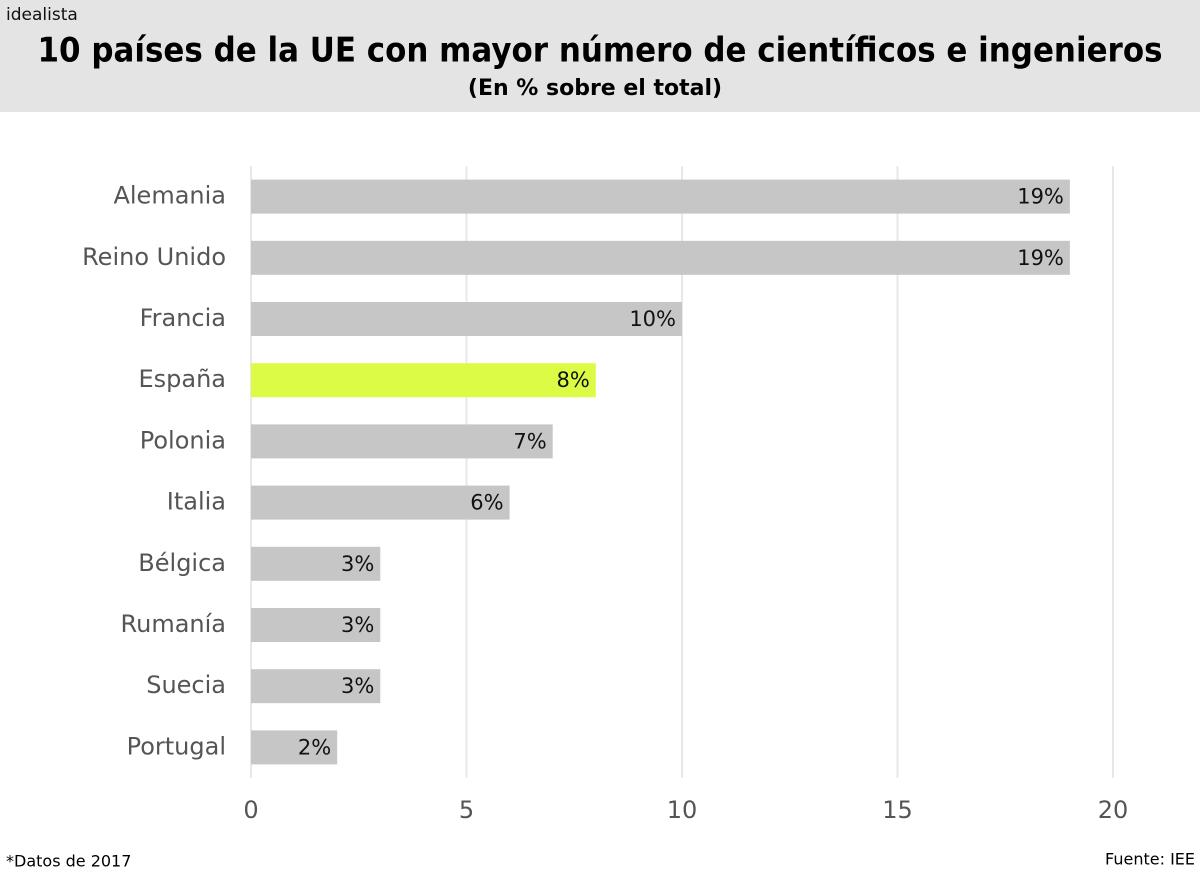 The width and height of the screenshot is (1200, 874). What do you see at coordinates (1113, 810) in the screenshot?
I see `x-tick-label: 20` at bounding box center [1113, 810].